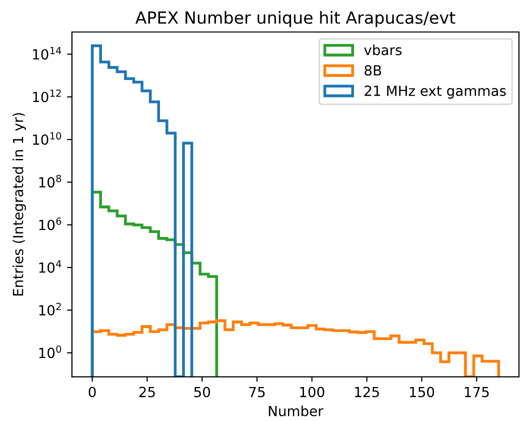 The image size is (529, 421). I want to click on y-tick-label: 10$^{4}$, so click(50, 266).